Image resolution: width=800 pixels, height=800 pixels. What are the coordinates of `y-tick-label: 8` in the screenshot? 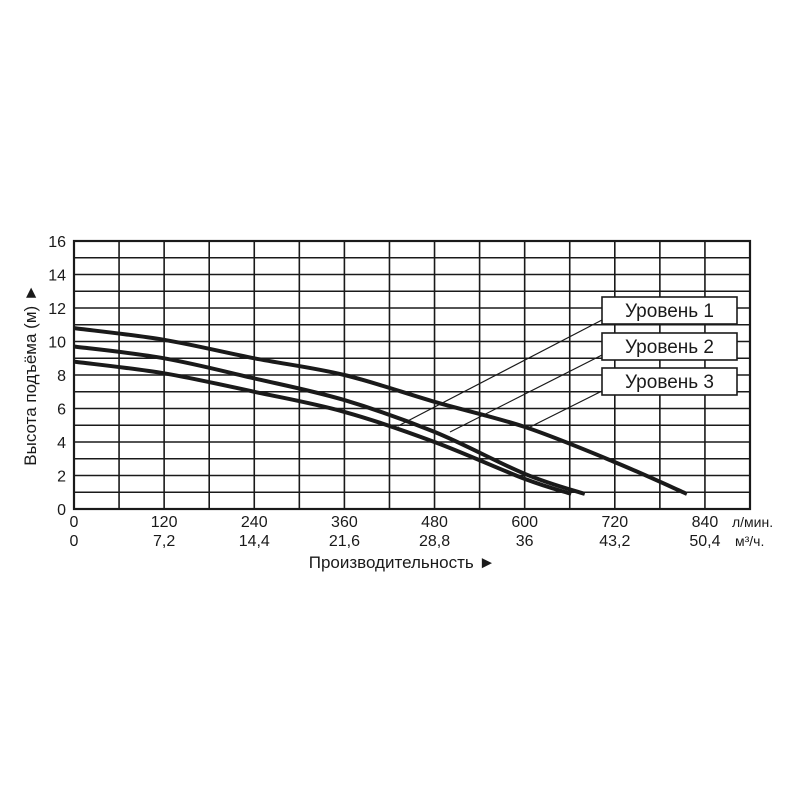 It's located at (61, 376).